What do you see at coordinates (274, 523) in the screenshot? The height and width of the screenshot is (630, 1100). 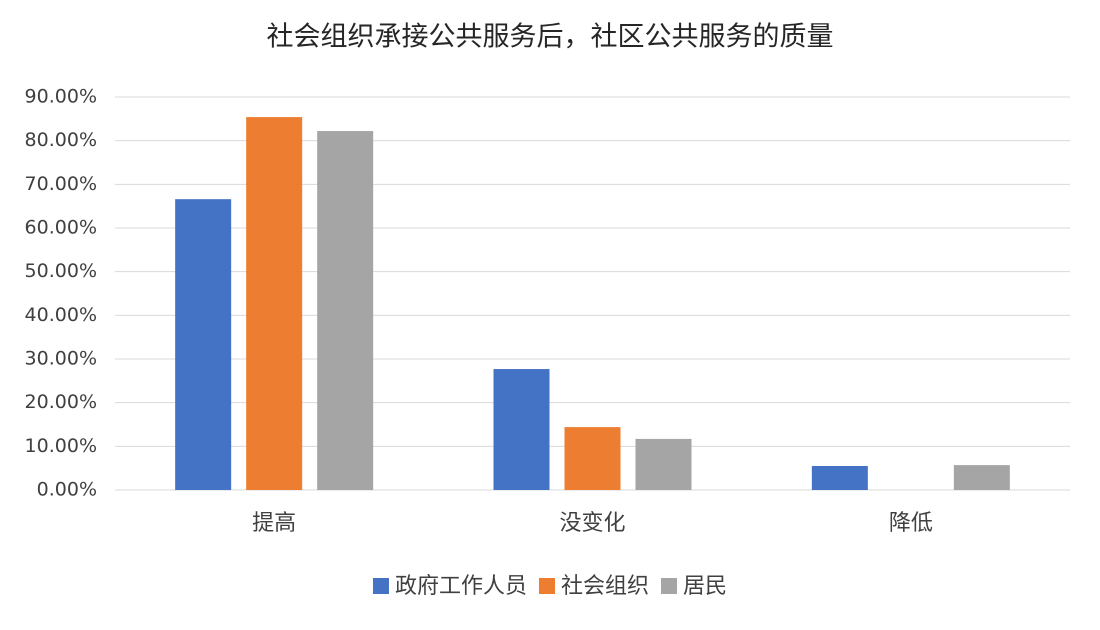 I see `x-tick-label: 提高` at bounding box center [274, 523].